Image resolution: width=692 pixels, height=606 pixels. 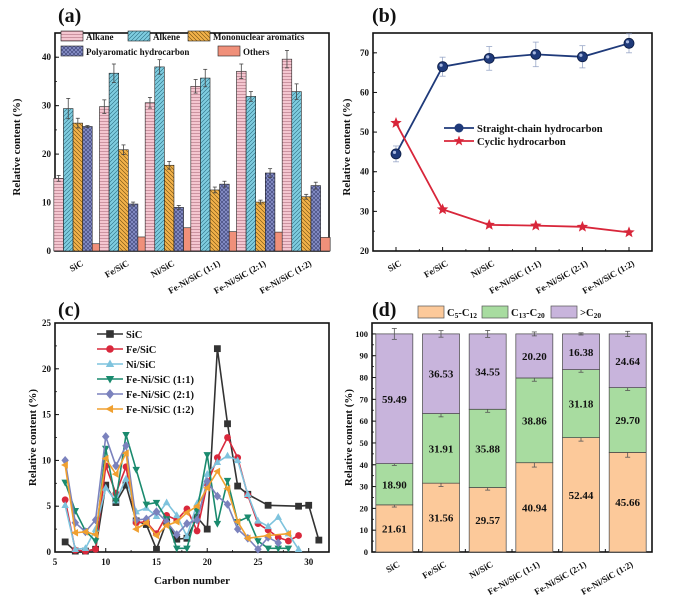 What do you see at coordinates (106, 562) in the screenshot?
I see `x-tick-label: 10` at bounding box center [106, 562].